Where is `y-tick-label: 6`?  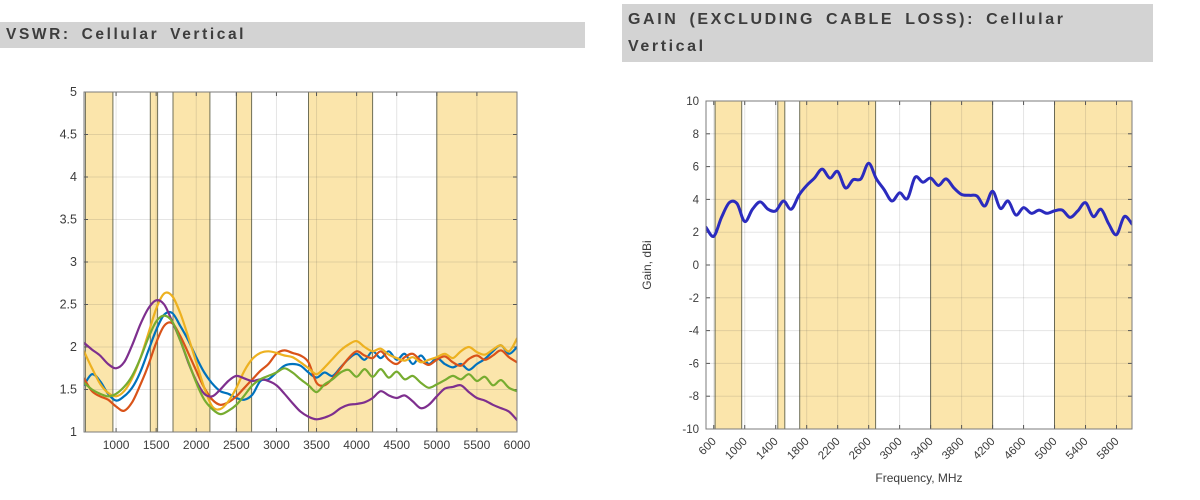 y-tick-label: 6 is located at coordinates (696, 168).